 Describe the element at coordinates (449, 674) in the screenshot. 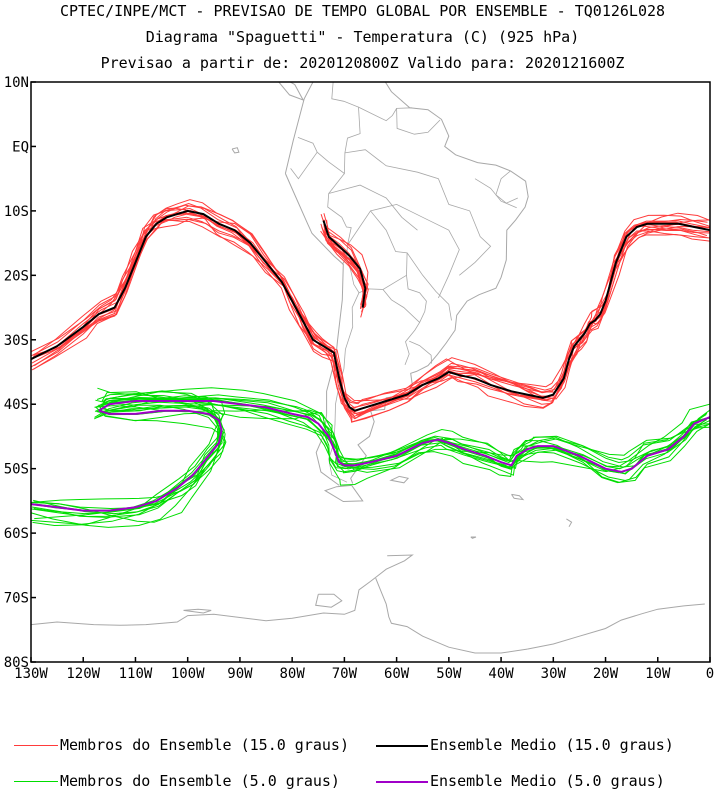

I see `x-tick-label: 50W` at that location.